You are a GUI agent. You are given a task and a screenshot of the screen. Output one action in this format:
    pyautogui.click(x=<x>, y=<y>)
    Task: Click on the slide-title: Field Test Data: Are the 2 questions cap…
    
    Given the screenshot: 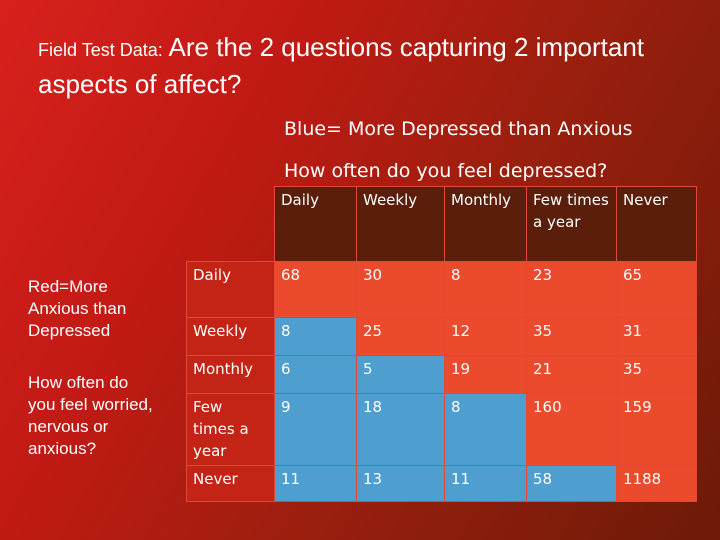 What is the action you would take?
    pyautogui.click(x=358, y=65)
    